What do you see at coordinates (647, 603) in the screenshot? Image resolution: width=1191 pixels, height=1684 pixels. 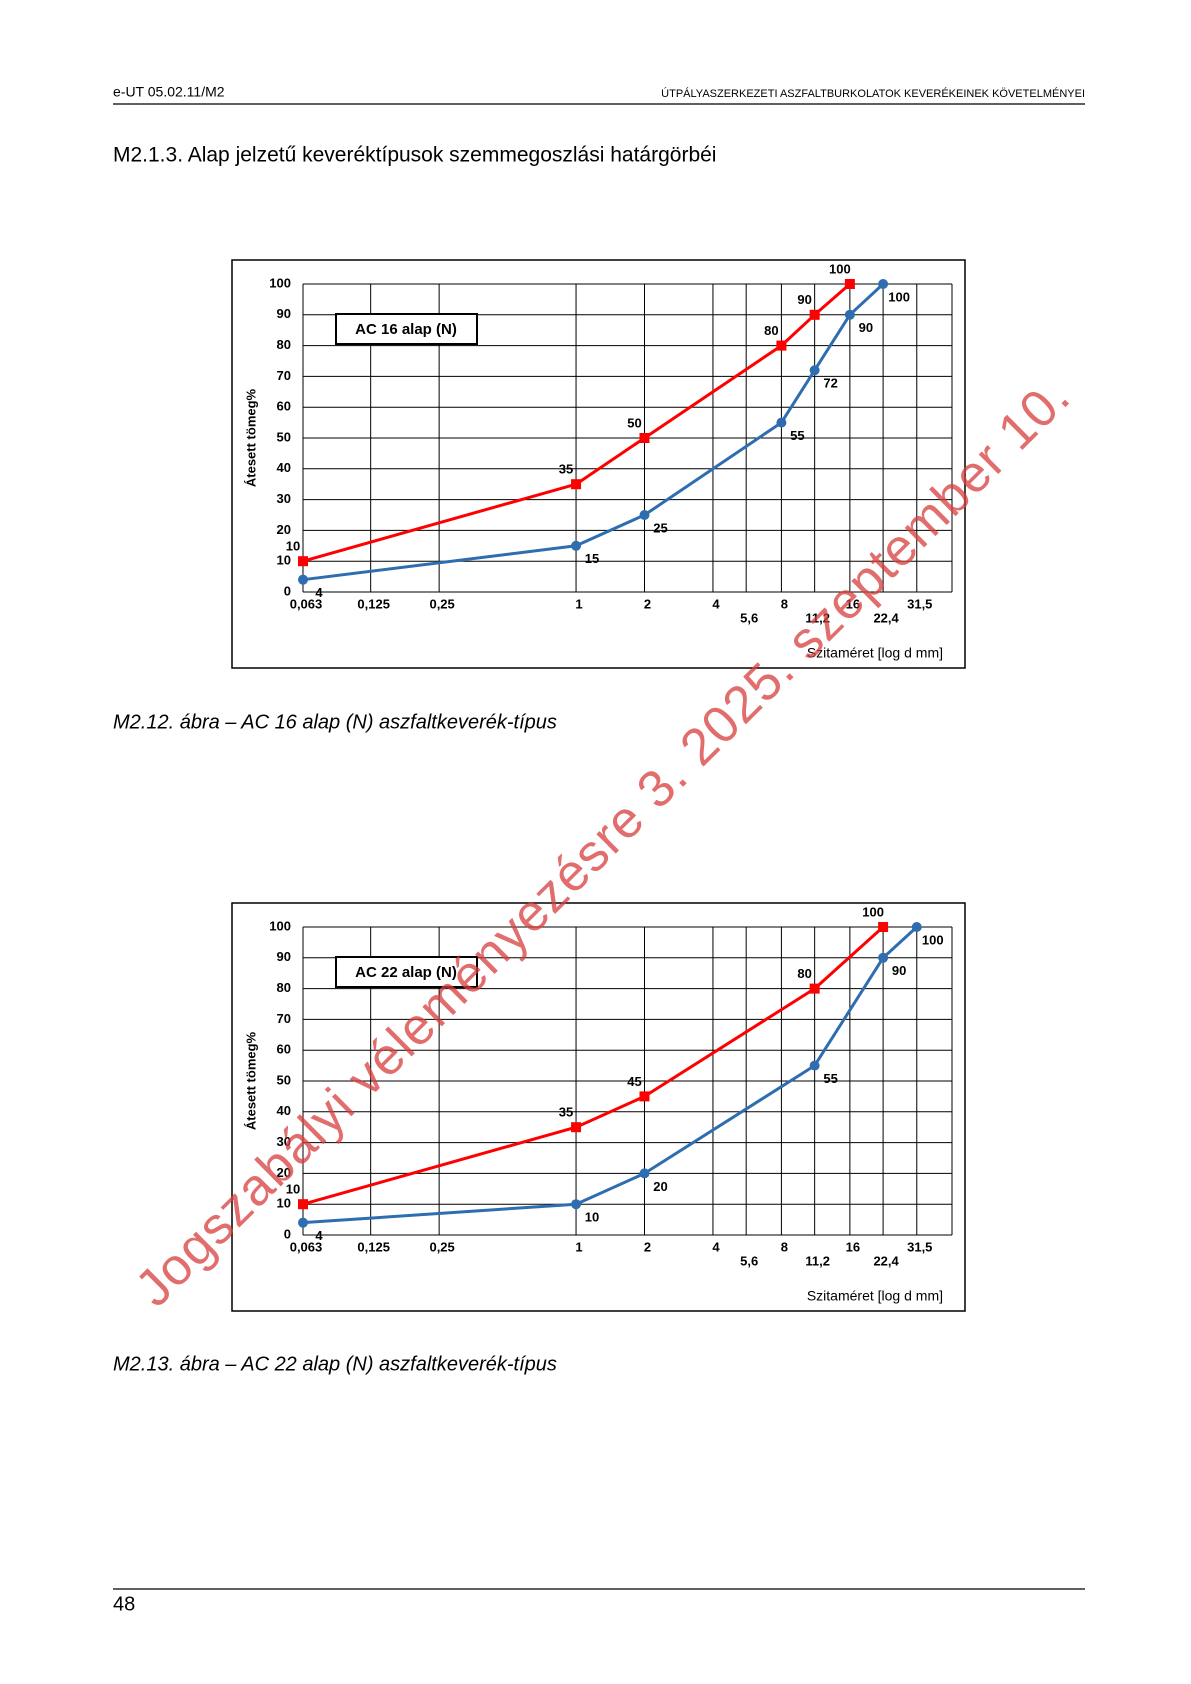 I see `x-tick-label: 2` at bounding box center [647, 603].